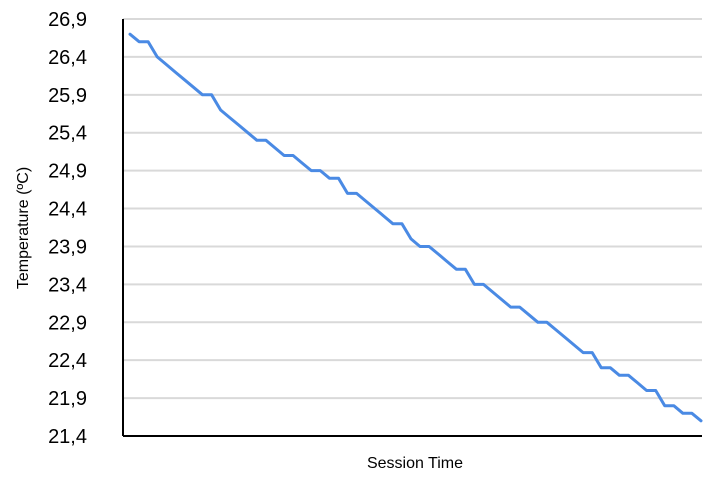  Describe the element at coordinates (67, 96) in the screenshot. I see `y-tick-label: 25,9` at that location.